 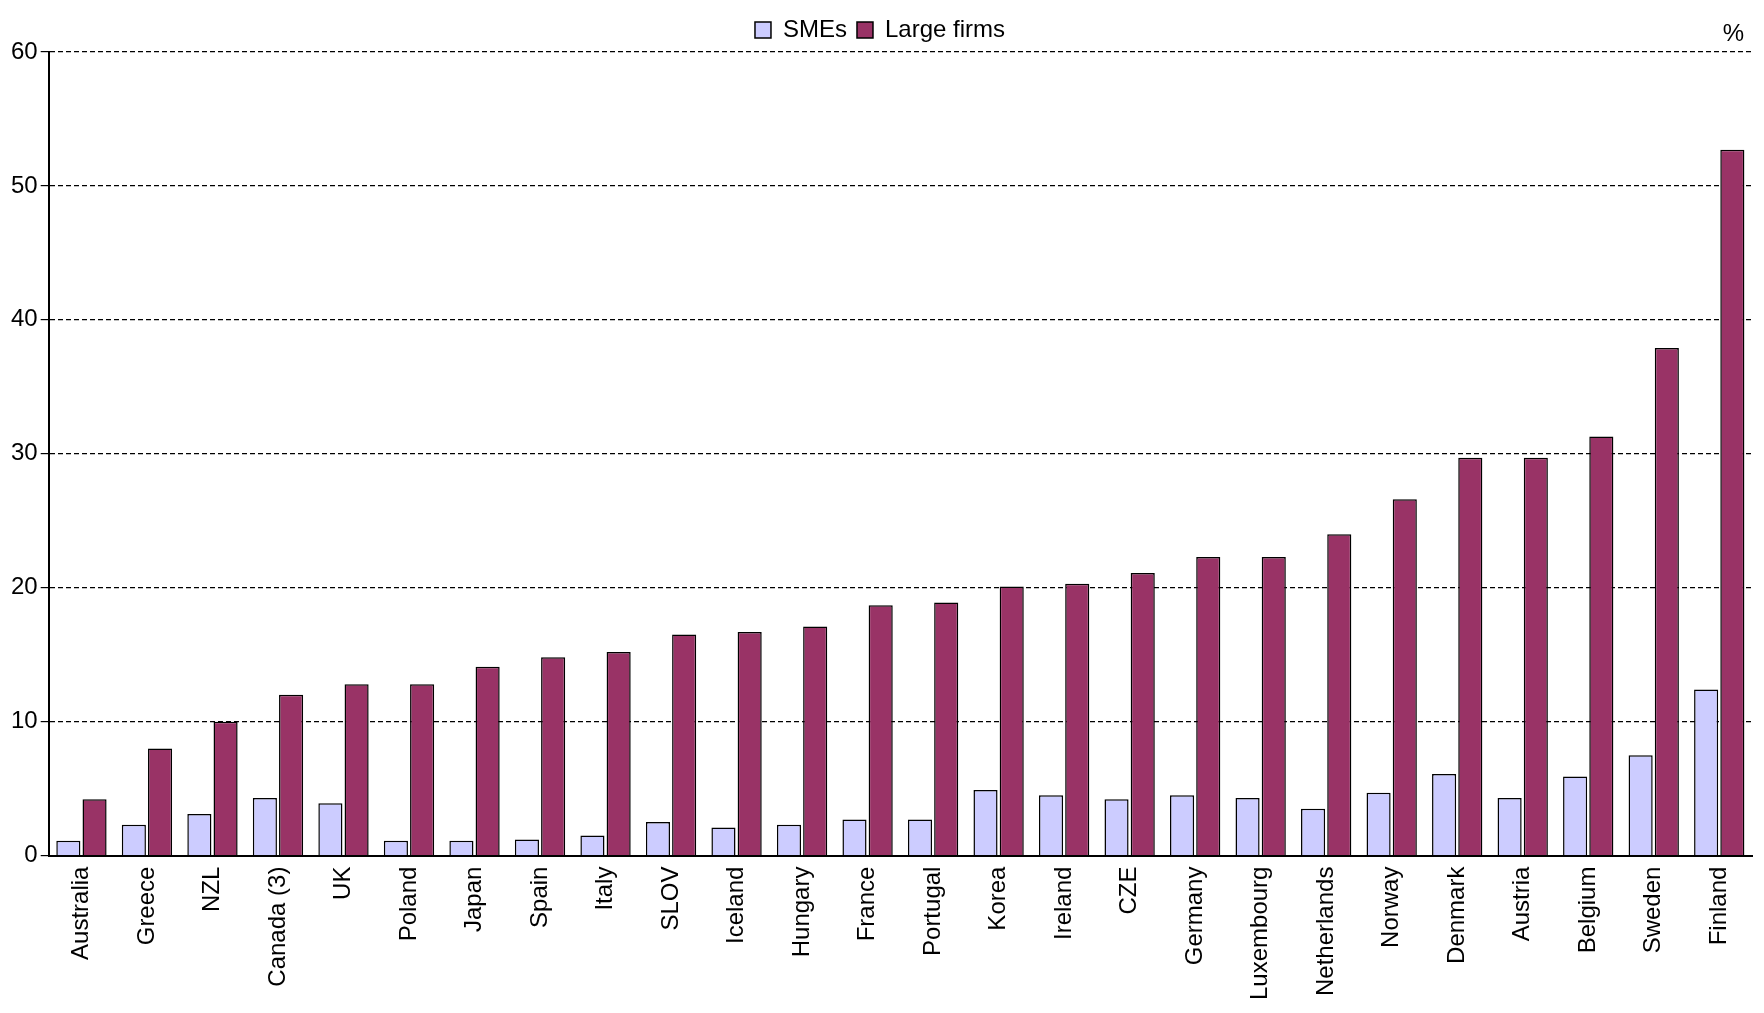 I want to click on x-tick-label: Canada (3), so click(x=276, y=926).